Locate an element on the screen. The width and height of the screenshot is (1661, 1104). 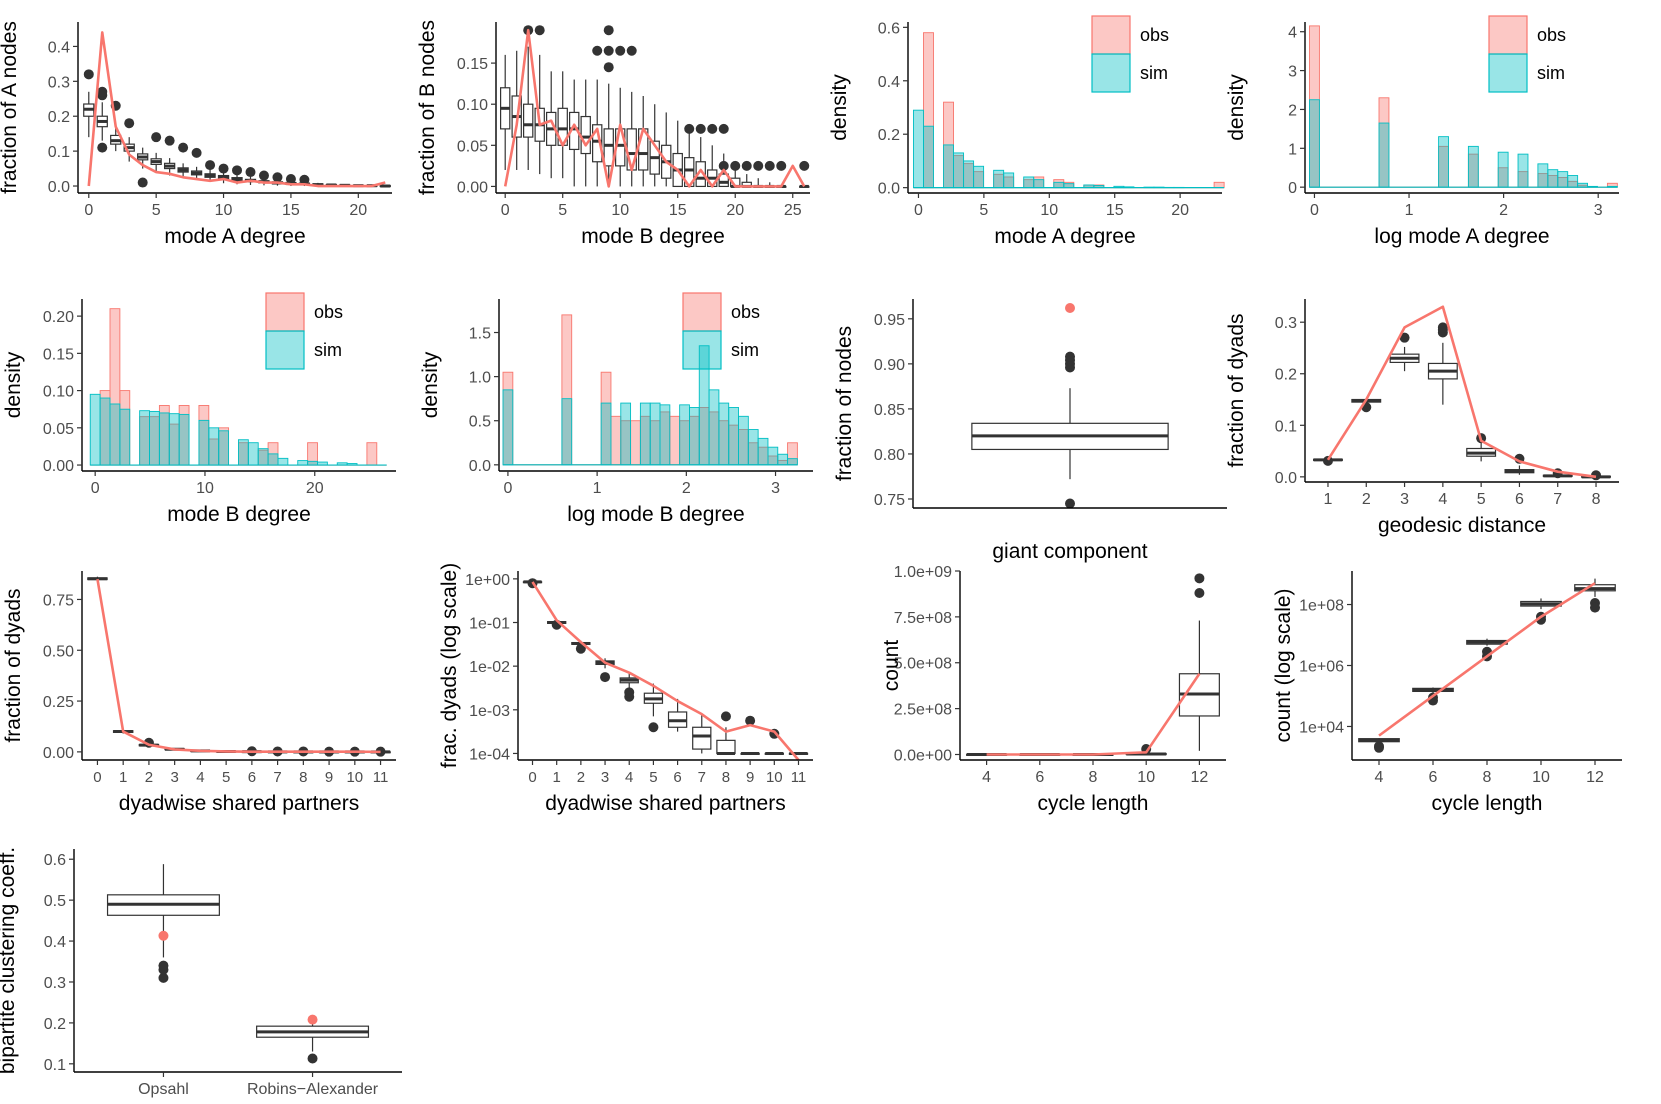
x-tick-label: 20 is located at coordinates (735, 210).